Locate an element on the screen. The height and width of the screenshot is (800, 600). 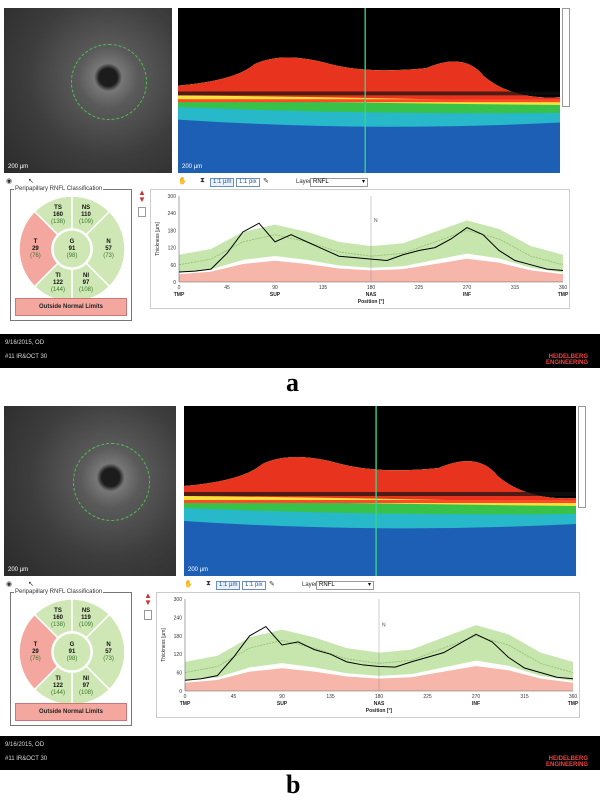
normative-mean-line is located at coordinates (371, 247).